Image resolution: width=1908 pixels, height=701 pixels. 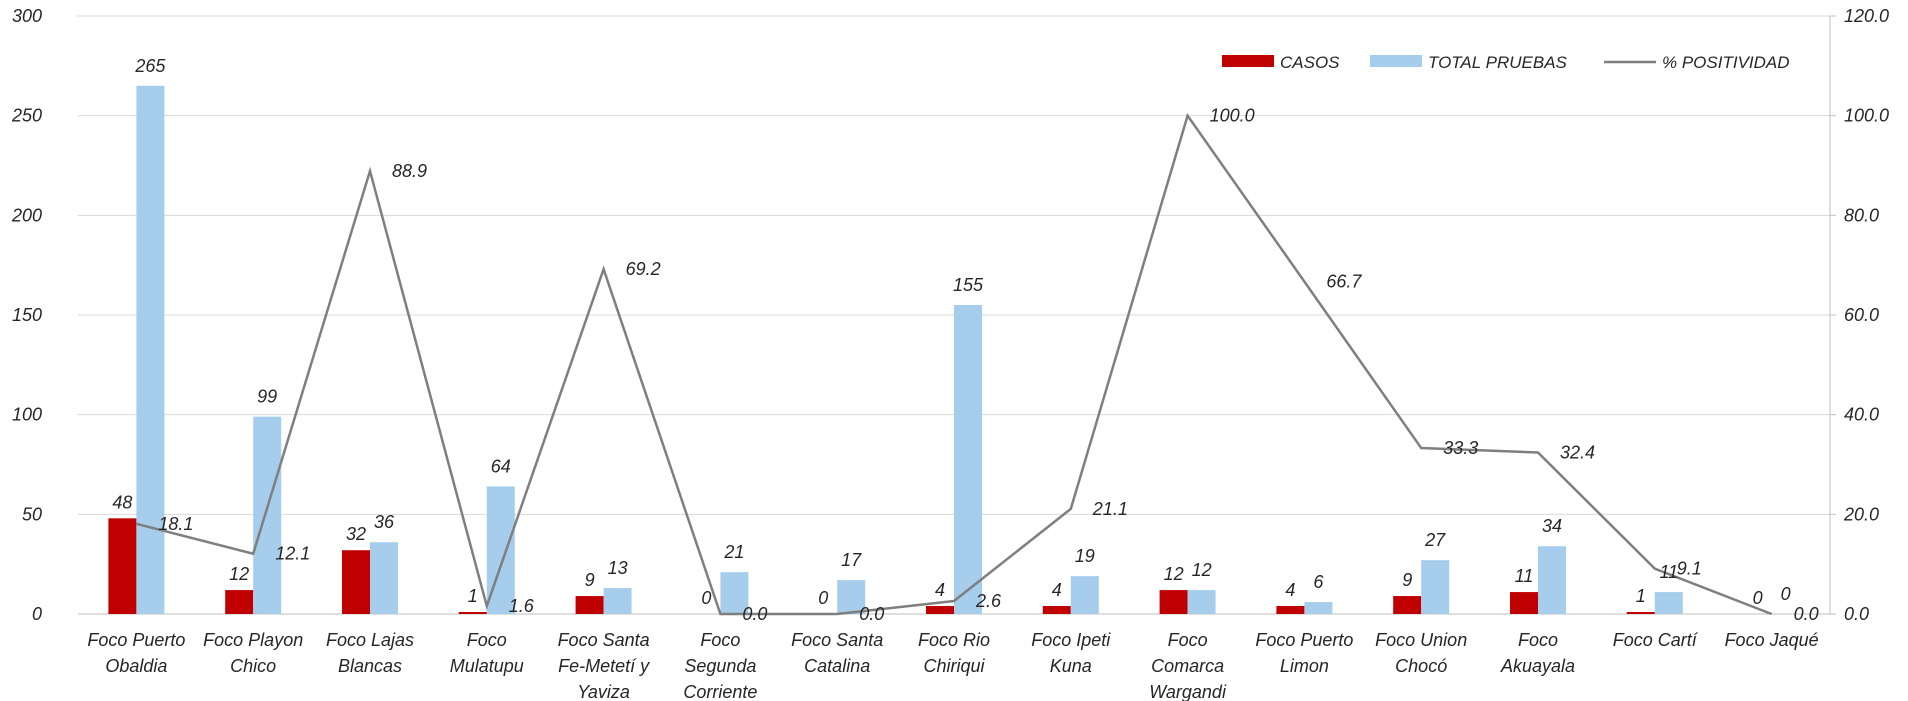 I want to click on label-positividad: 9.1, so click(x=1689, y=569).